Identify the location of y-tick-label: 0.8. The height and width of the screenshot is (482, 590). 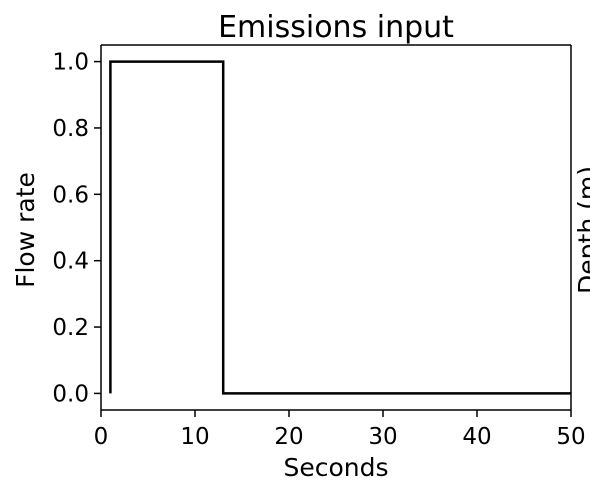
(70, 129).